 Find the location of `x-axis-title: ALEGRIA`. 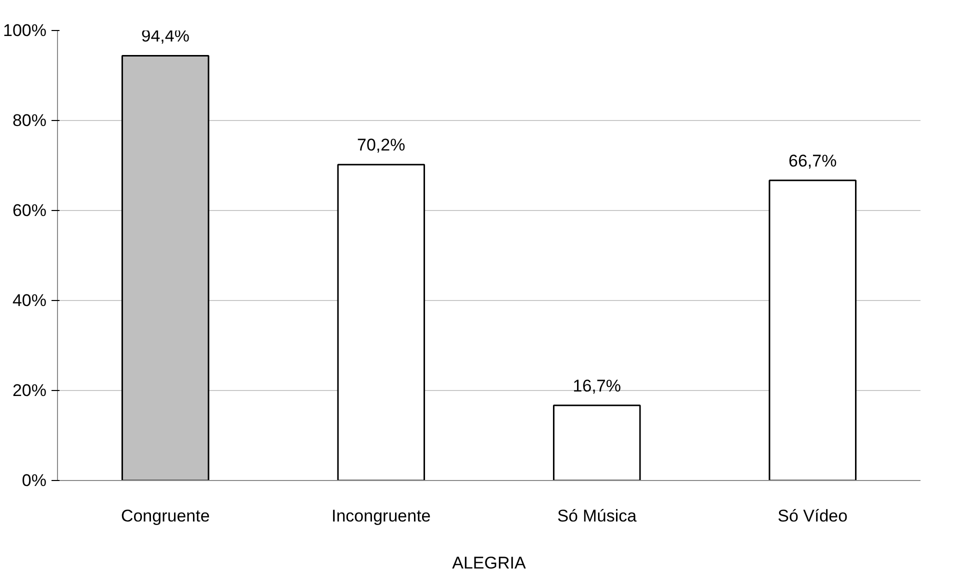

x-axis-title: ALEGRIA is located at coordinates (489, 563).